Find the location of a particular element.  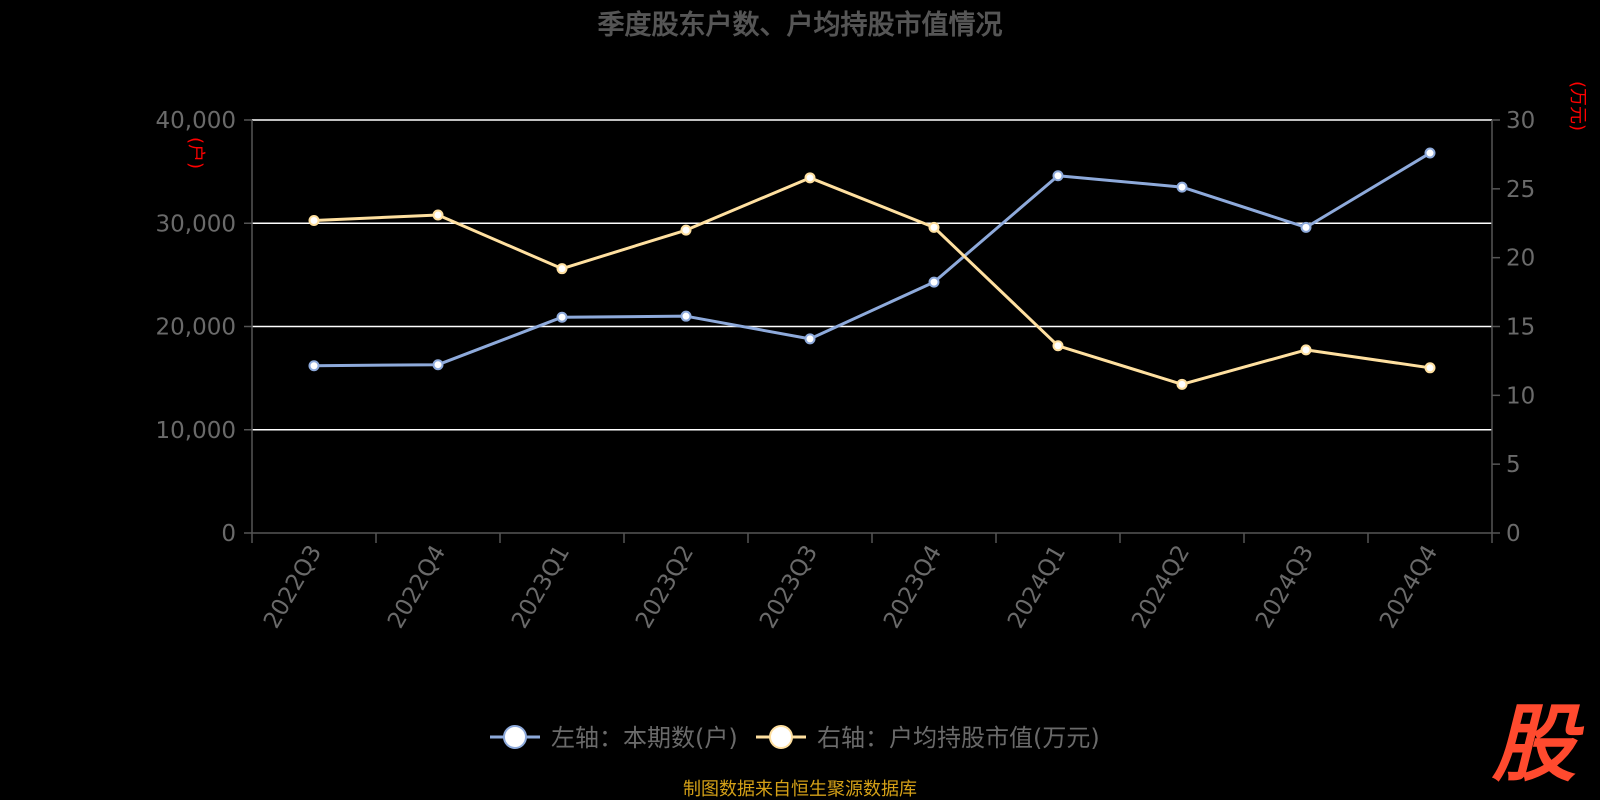

right-axis-tick-label: 10 is located at coordinates (1520, 396).